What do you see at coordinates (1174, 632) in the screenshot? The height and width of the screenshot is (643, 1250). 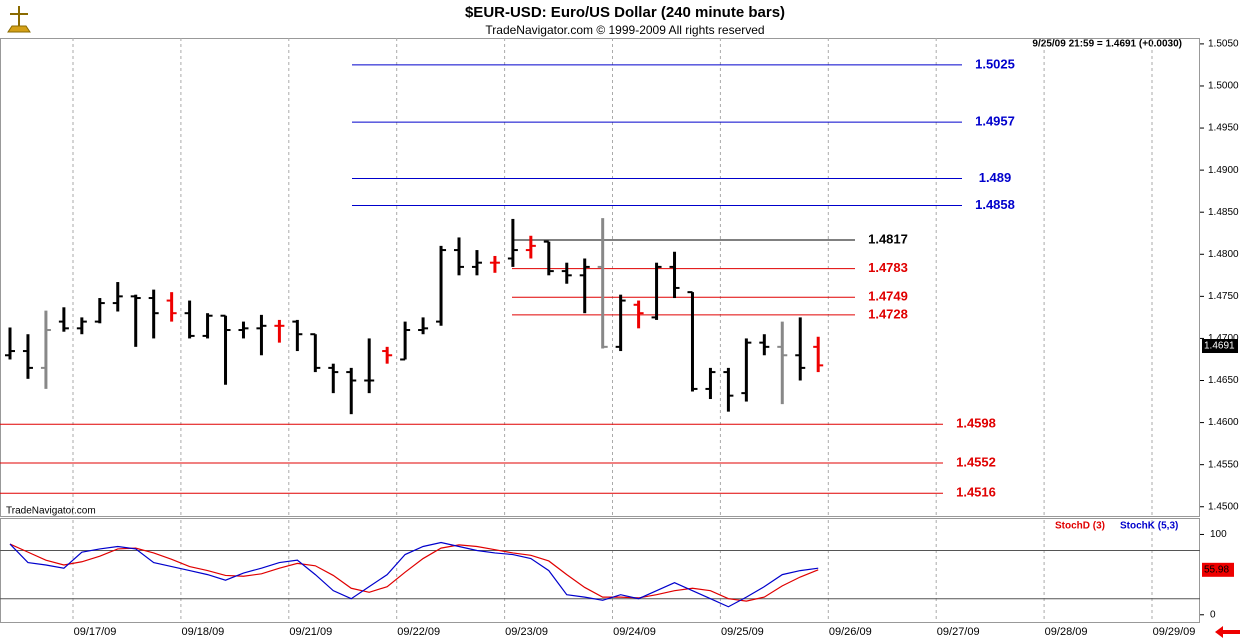 I see `x-tick-label: 09/29/09` at bounding box center [1174, 632].